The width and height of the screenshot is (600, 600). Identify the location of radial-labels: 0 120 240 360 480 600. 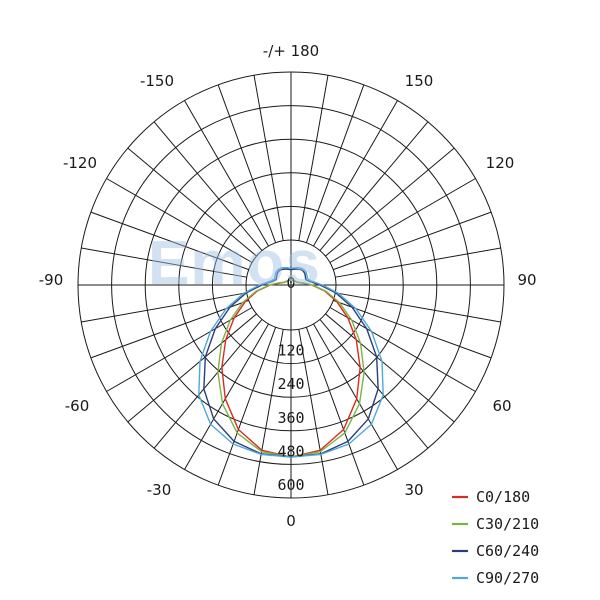
(290, 384).